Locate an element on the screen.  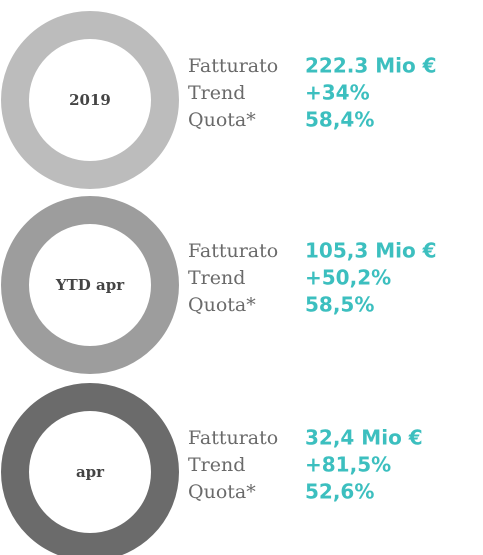
stat-value: 58,4% is located at coordinates (339, 120).